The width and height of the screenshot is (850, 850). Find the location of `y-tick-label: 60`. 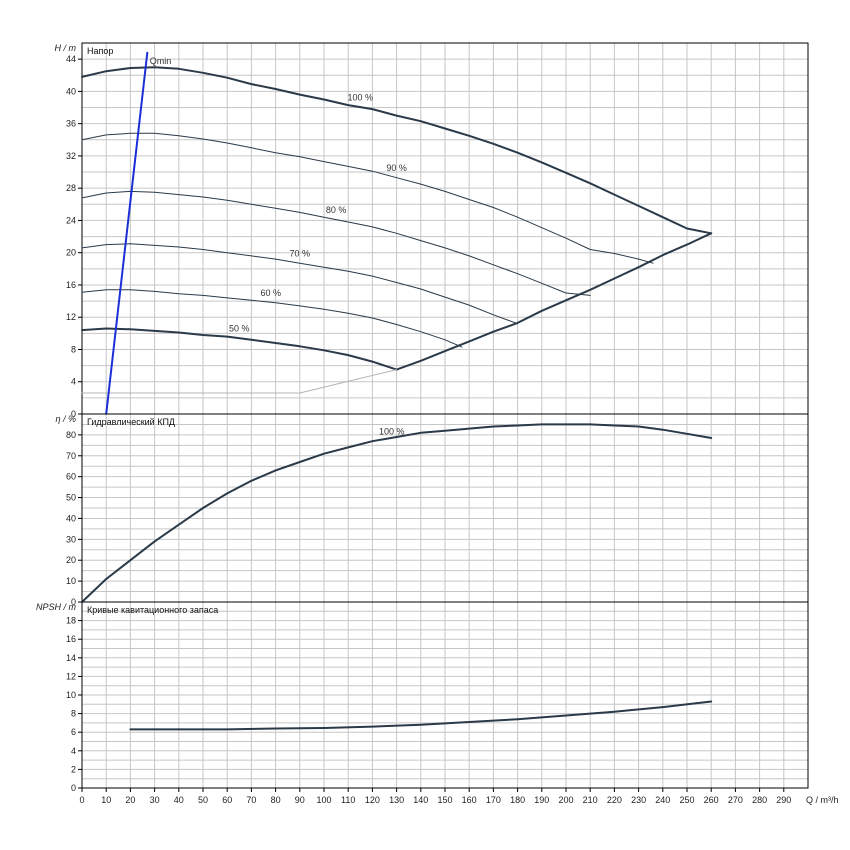

y-tick-label: 60 is located at coordinates (71, 477).